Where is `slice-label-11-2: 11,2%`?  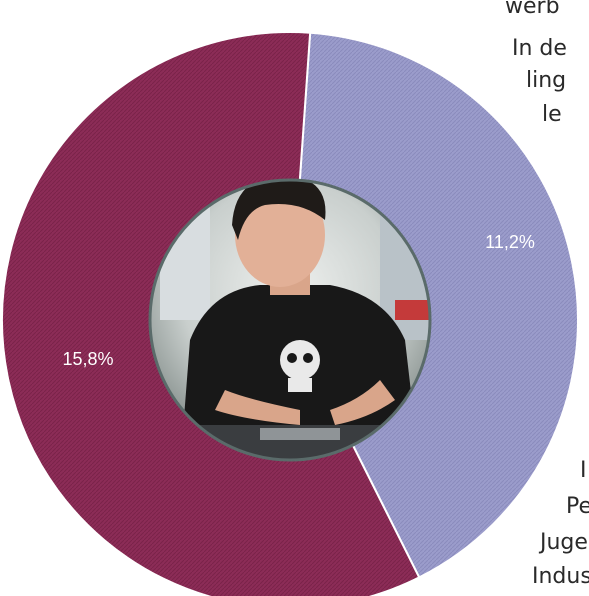
slice-label-11-2: 11,2% is located at coordinates (510, 242).